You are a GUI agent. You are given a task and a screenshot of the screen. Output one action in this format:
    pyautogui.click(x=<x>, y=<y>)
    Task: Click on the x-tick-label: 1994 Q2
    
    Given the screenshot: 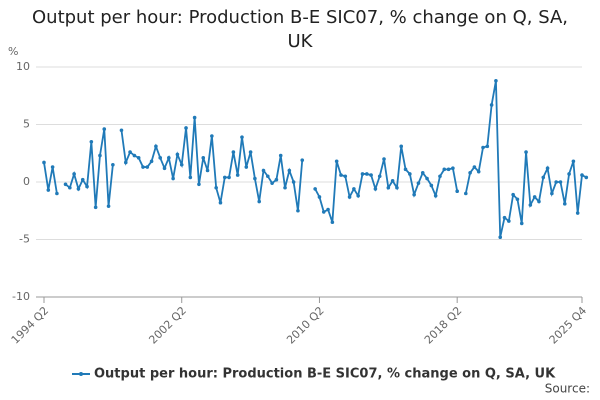 What is the action you would take?
    pyautogui.click(x=30, y=325)
    